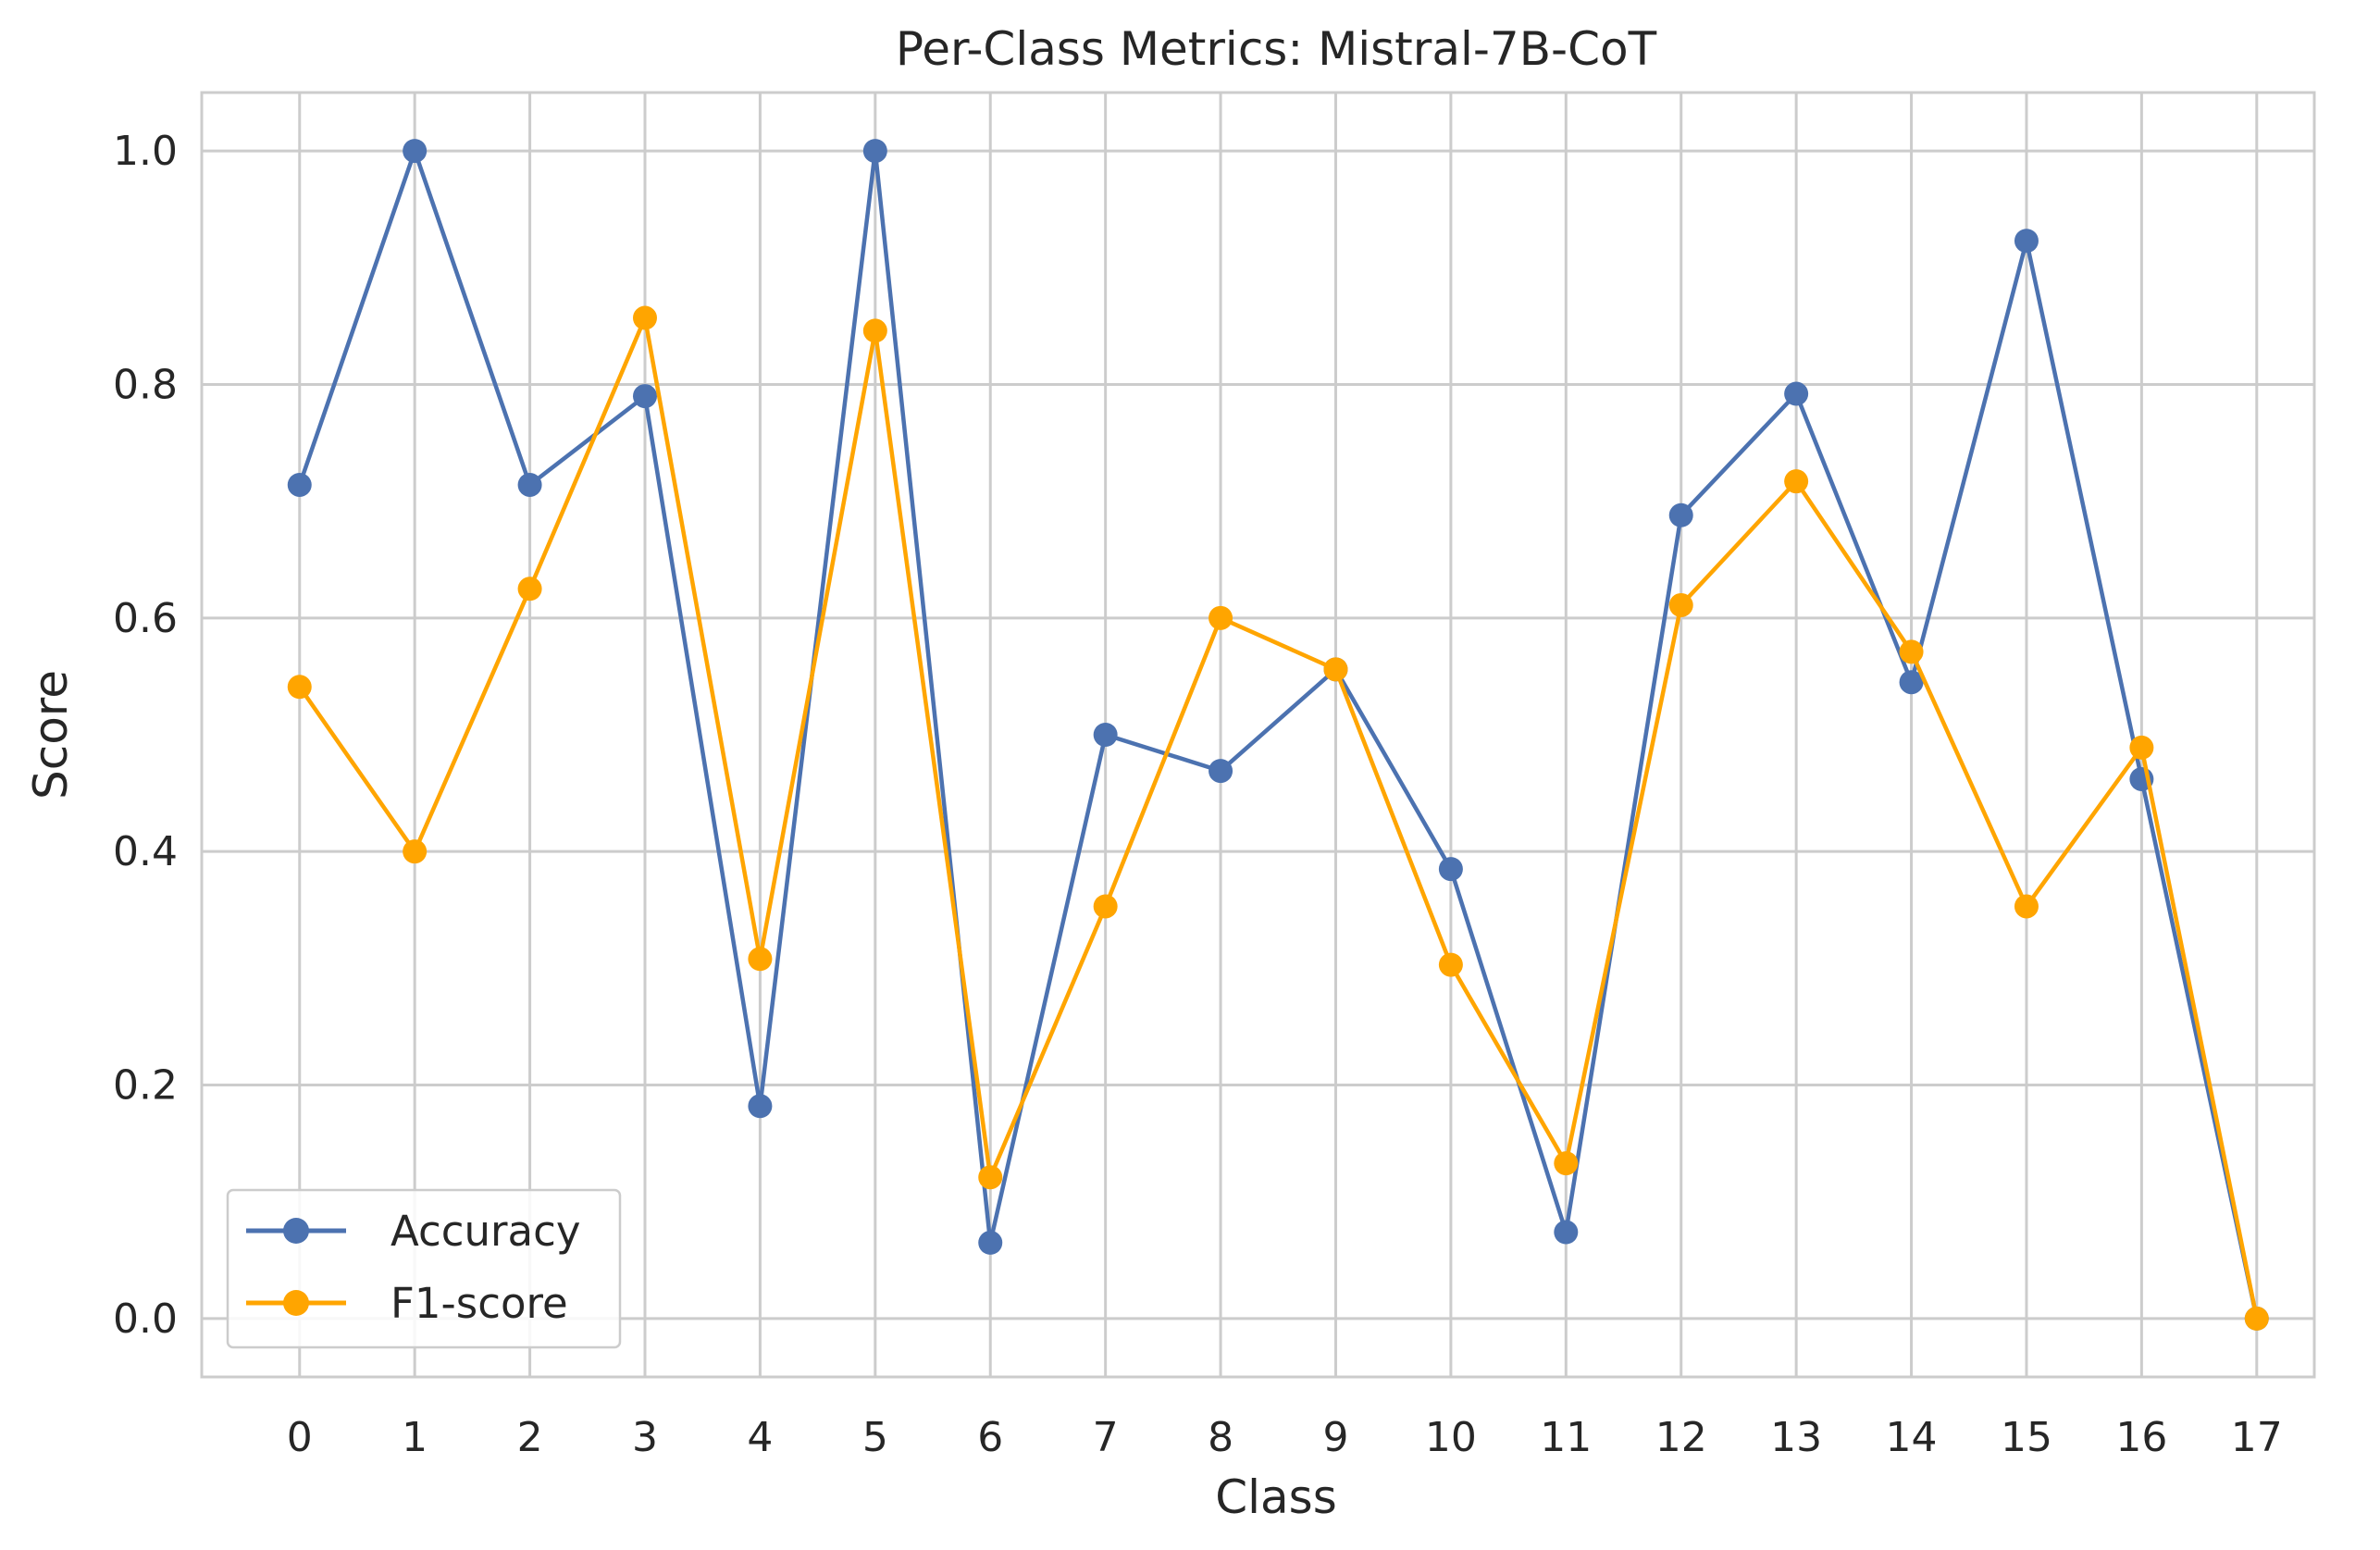 The width and height of the screenshot is (2380, 1550). Describe the element at coordinates (145, 851) in the screenshot. I see `y-tick-label: 0.4` at that location.